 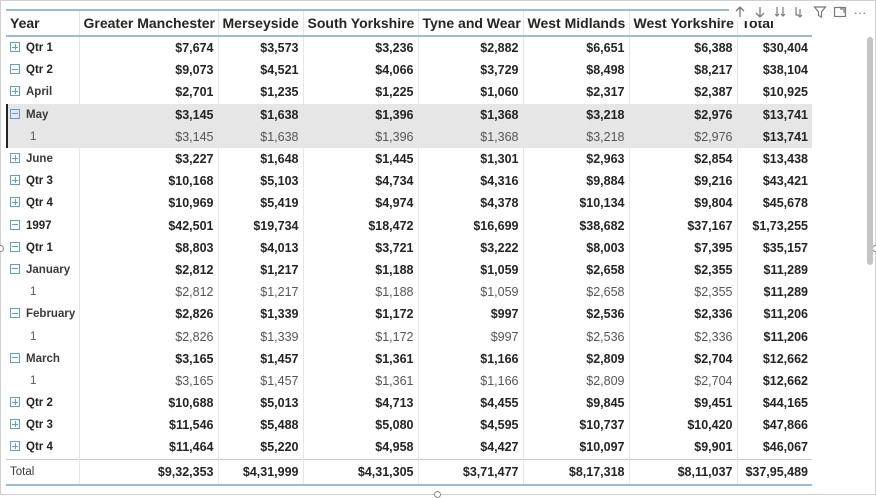 I want to click on value-cell: $10,420, so click(x=683, y=425).